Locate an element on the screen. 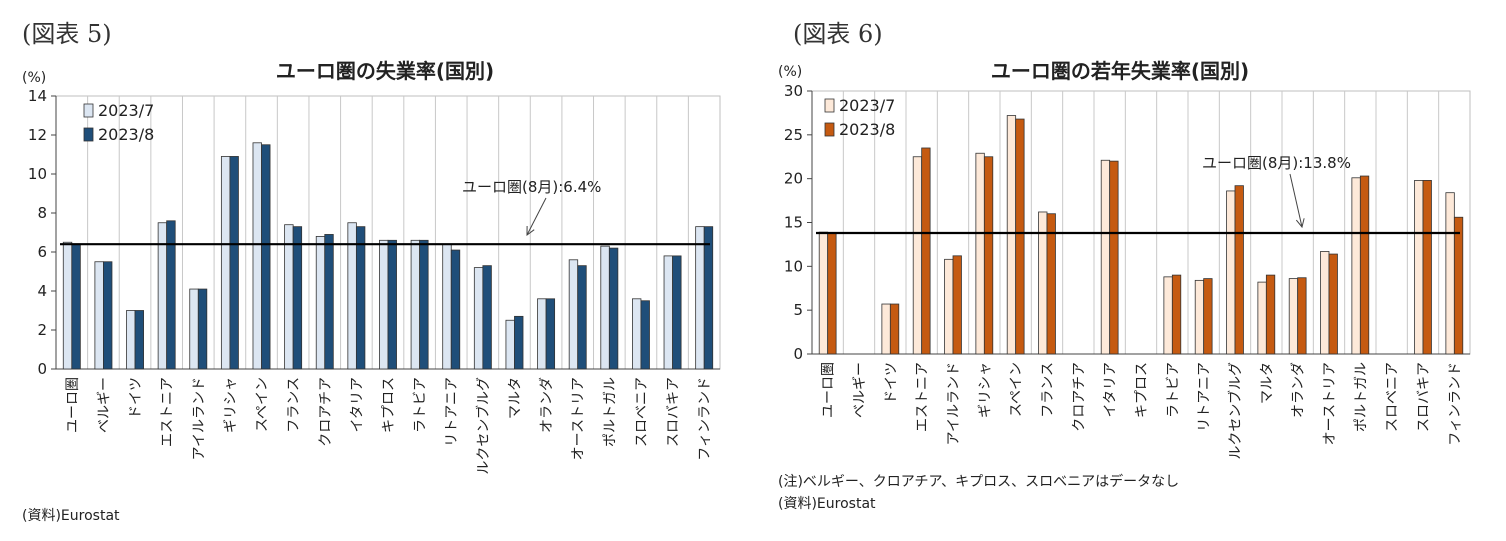 This screenshot has height=541, width=1506. figure-label: (図表 5) is located at coordinates (67, 34).